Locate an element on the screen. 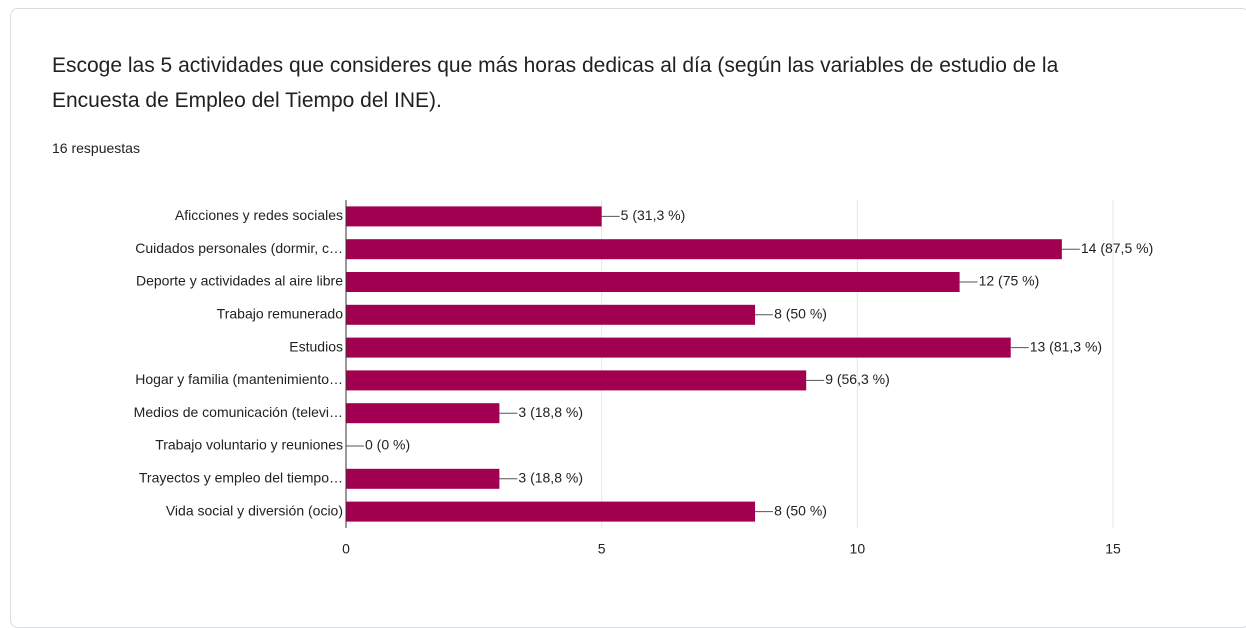  value-label: 13 (81,3 %) is located at coordinates (1066, 346).